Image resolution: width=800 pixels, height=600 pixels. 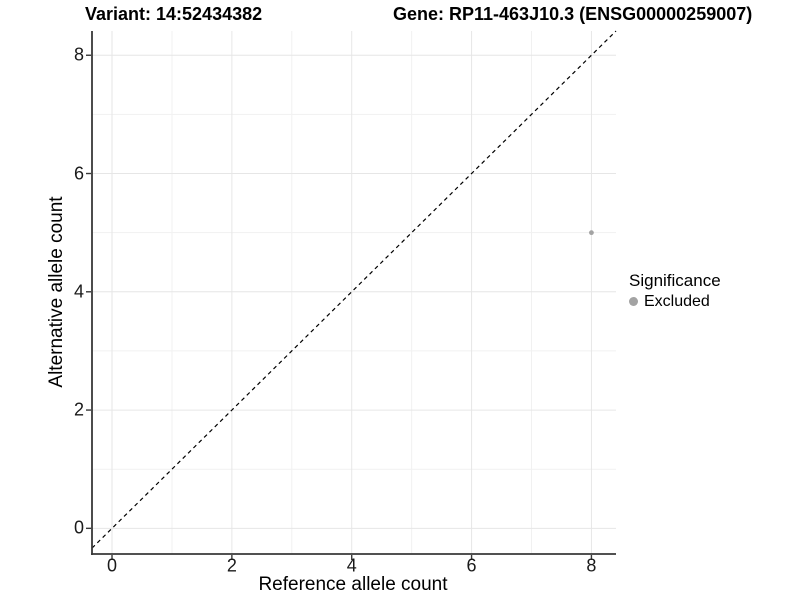 I want to click on legend: Significance Excluded, so click(x=675, y=291).